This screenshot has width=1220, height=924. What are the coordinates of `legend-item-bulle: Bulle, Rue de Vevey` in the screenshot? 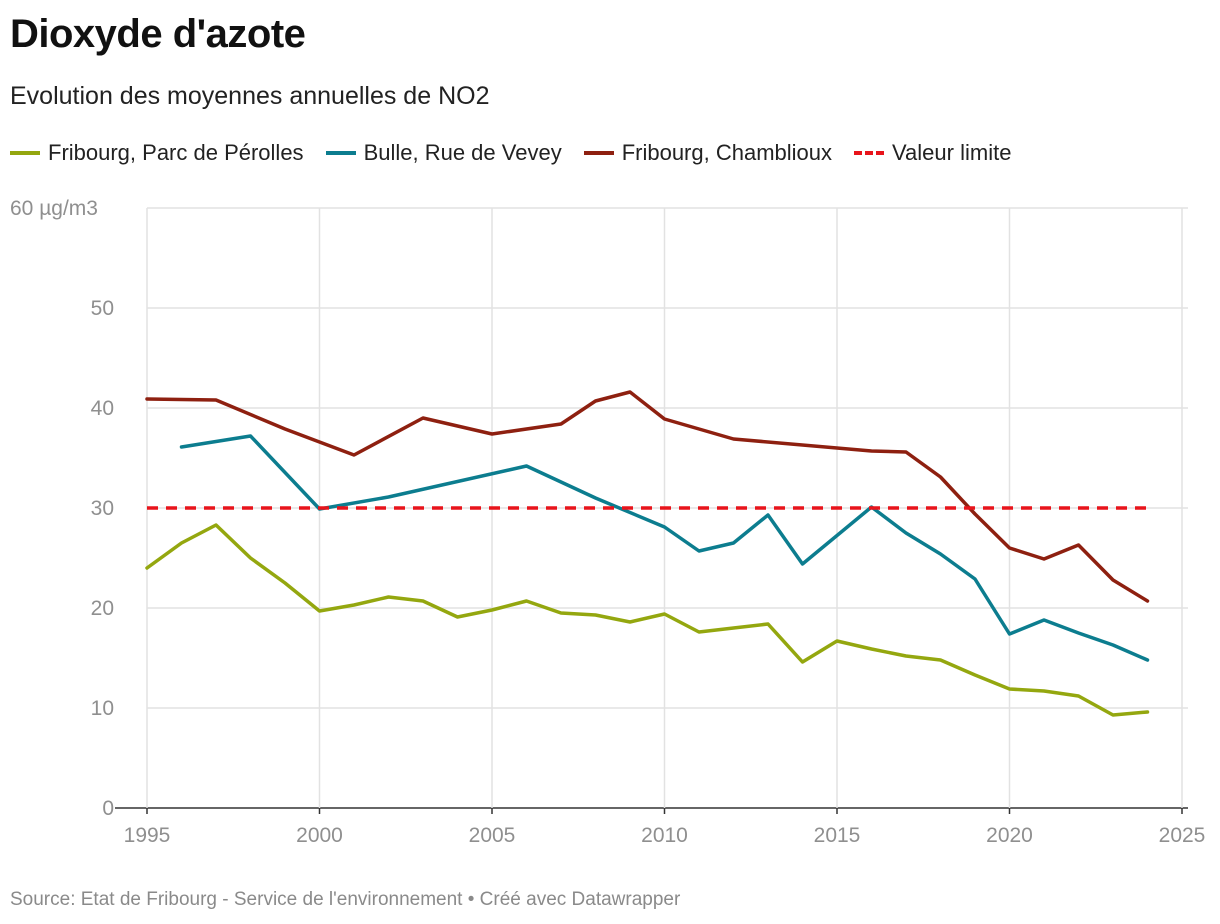 It's located at (443, 153).